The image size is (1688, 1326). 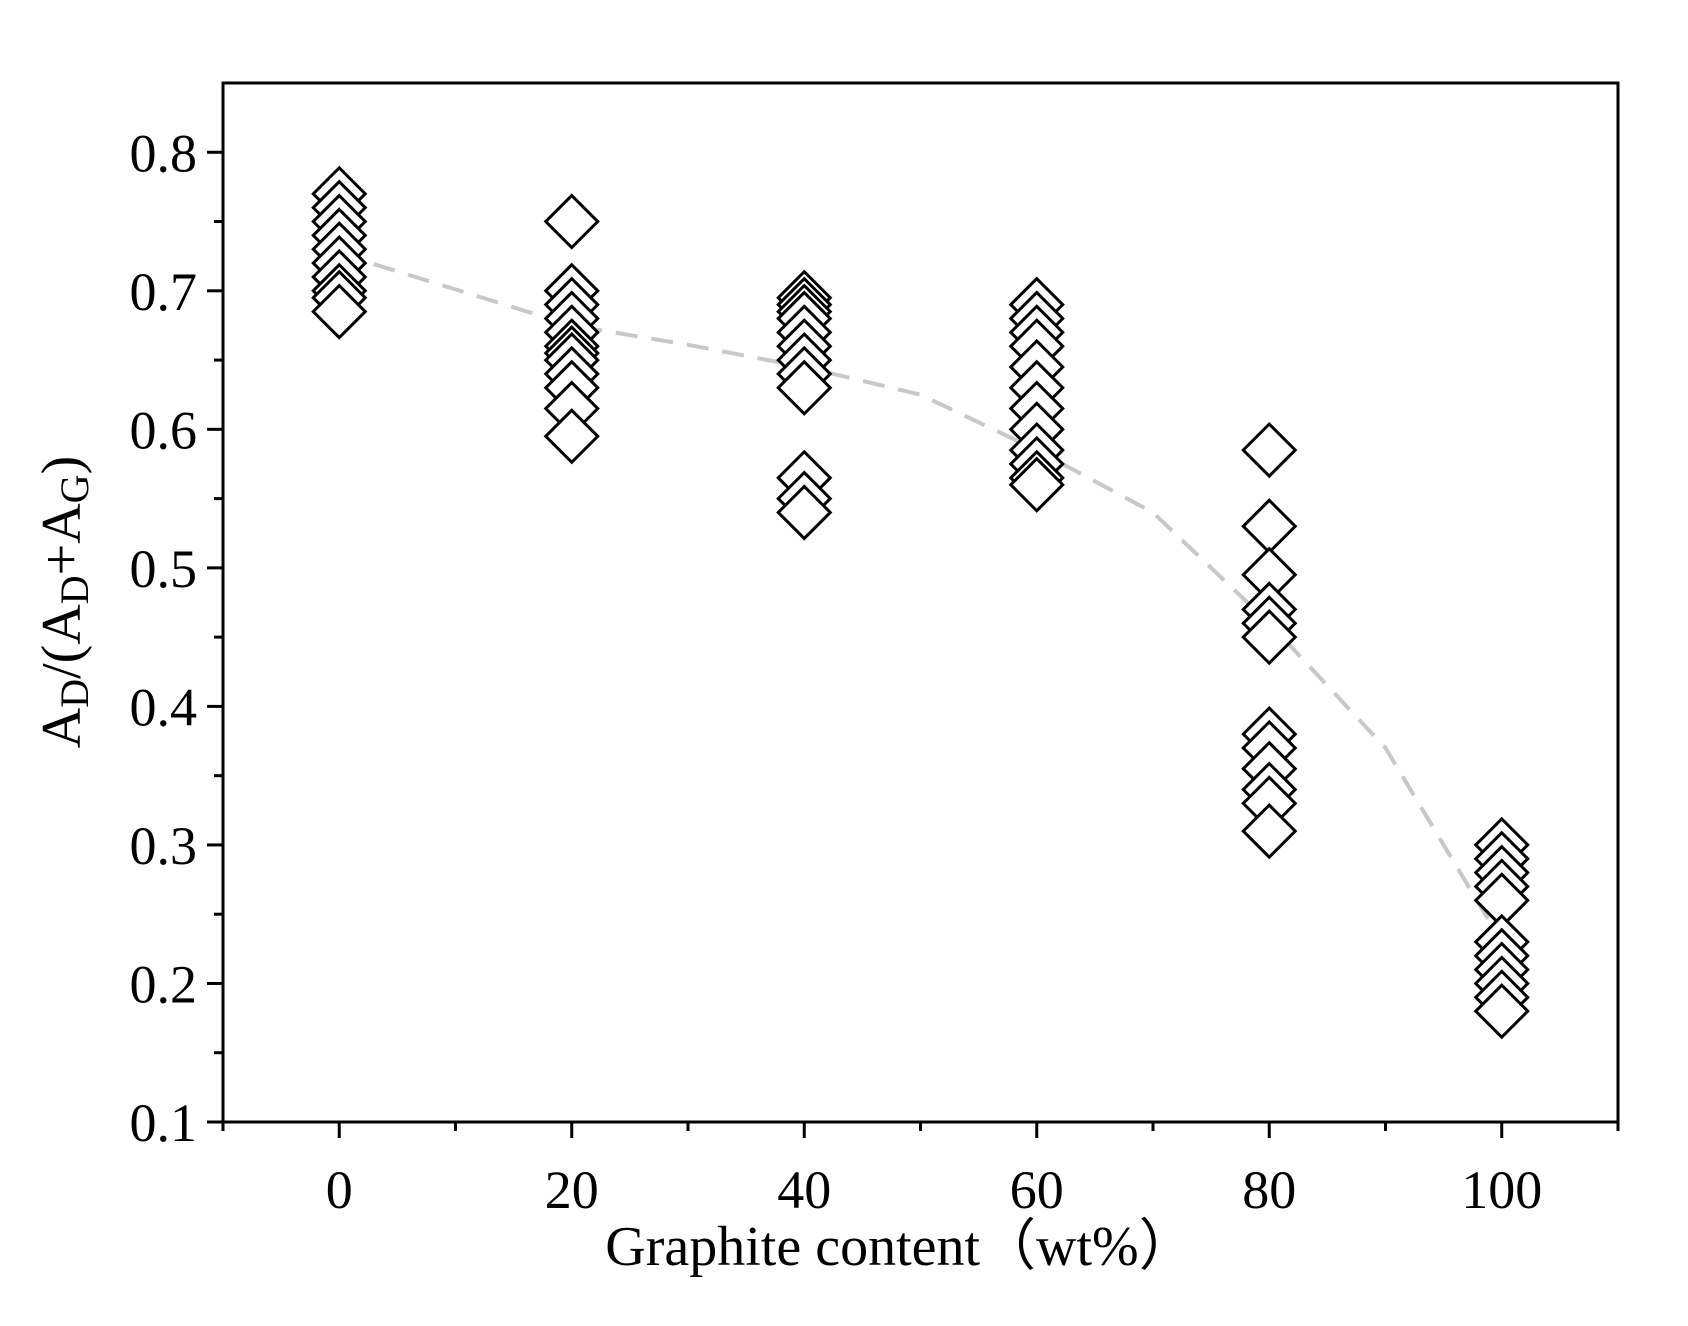 I want to click on y-tick-label: 0.1, so click(x=164, y=1123).